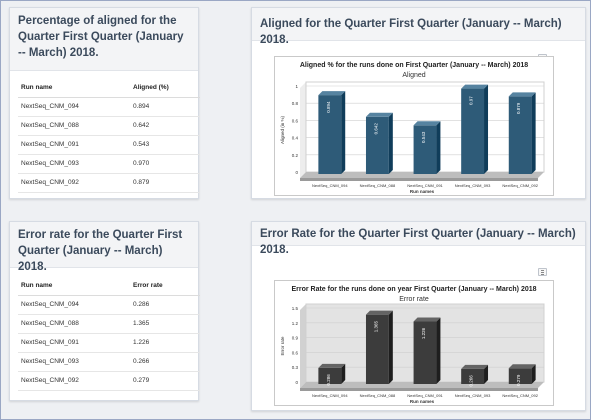  I want to click on error-value-cell: 1.365, so click(165, 324).